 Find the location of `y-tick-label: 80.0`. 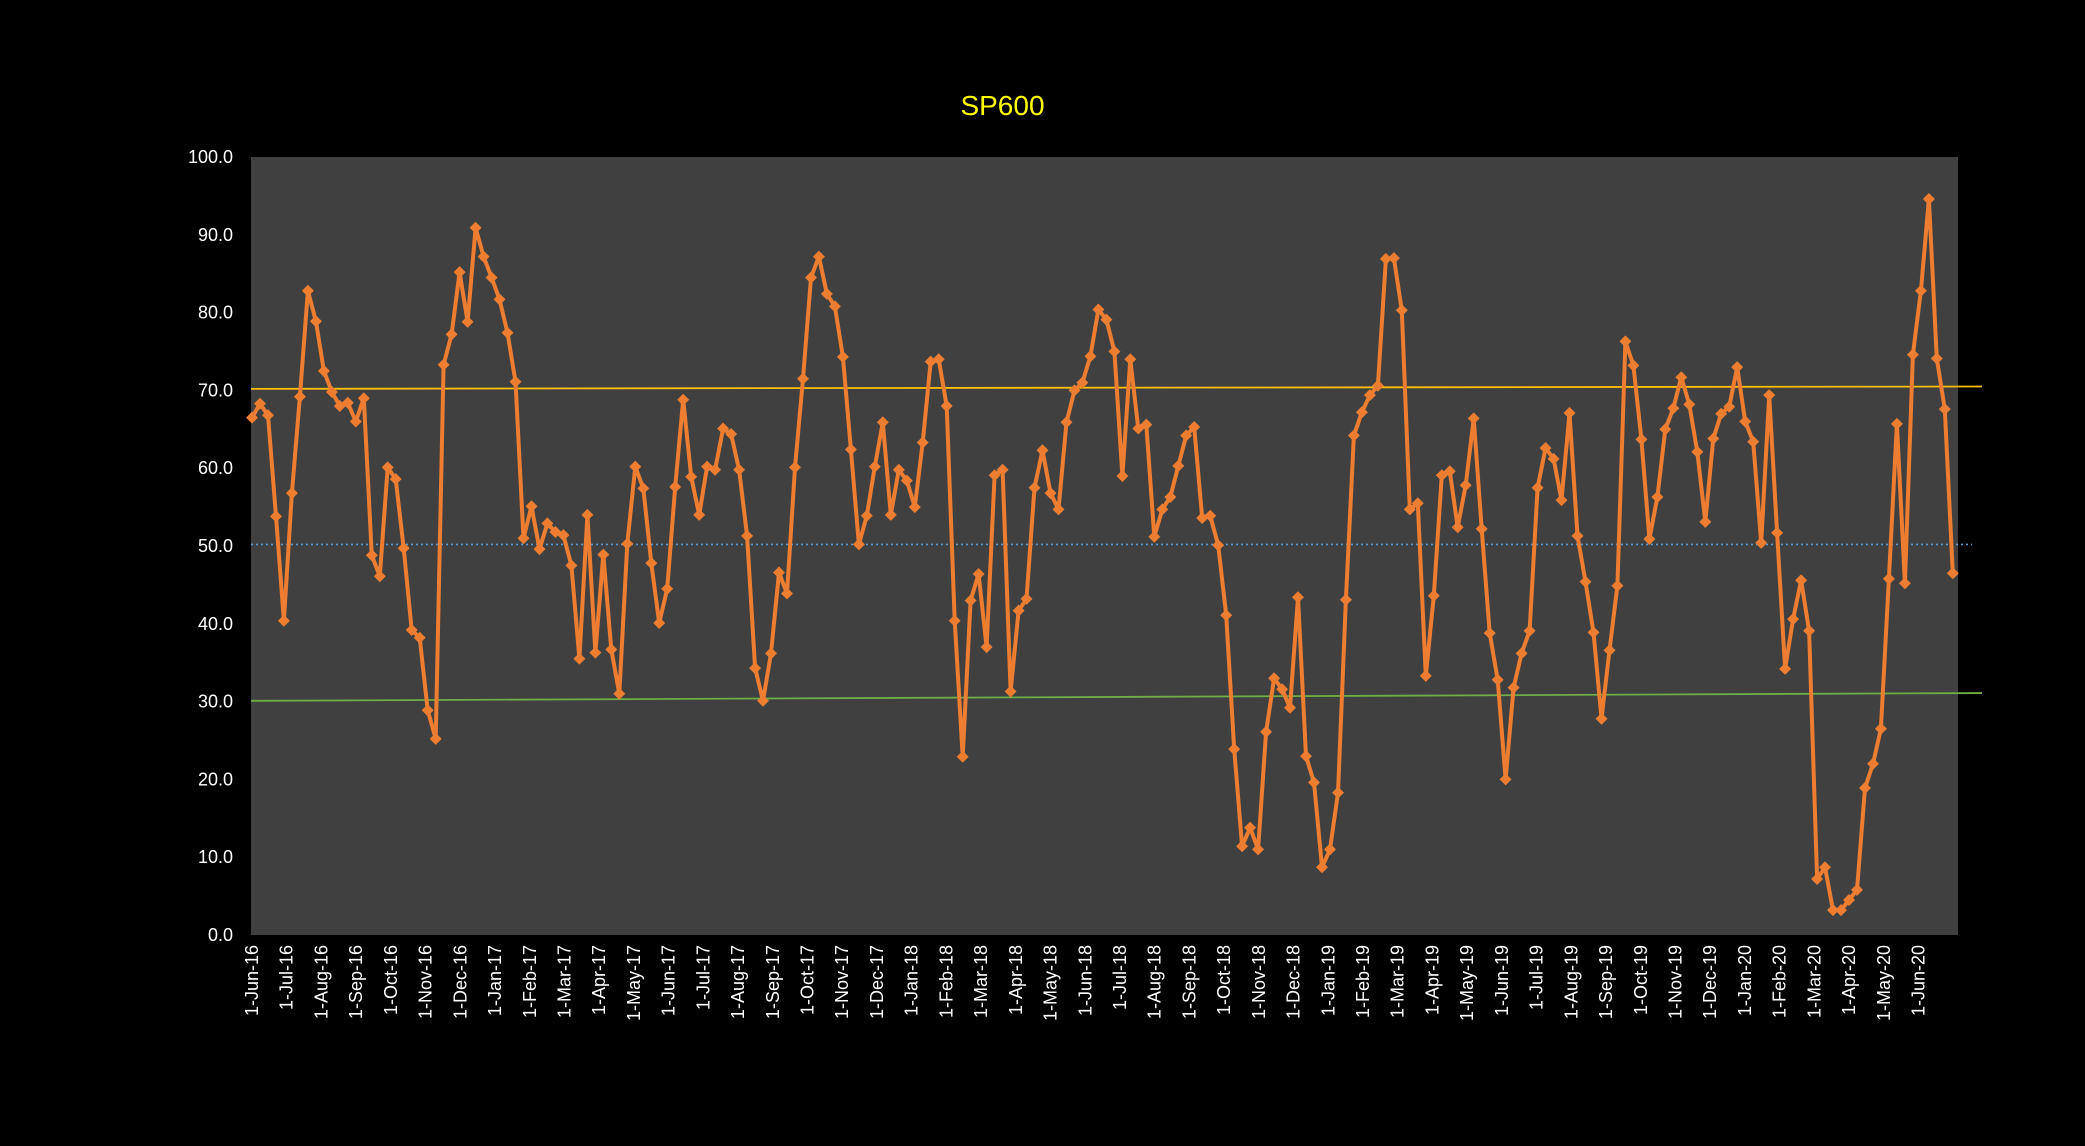

y-tick-label: 80.0 is located at coordinates (215, 313).